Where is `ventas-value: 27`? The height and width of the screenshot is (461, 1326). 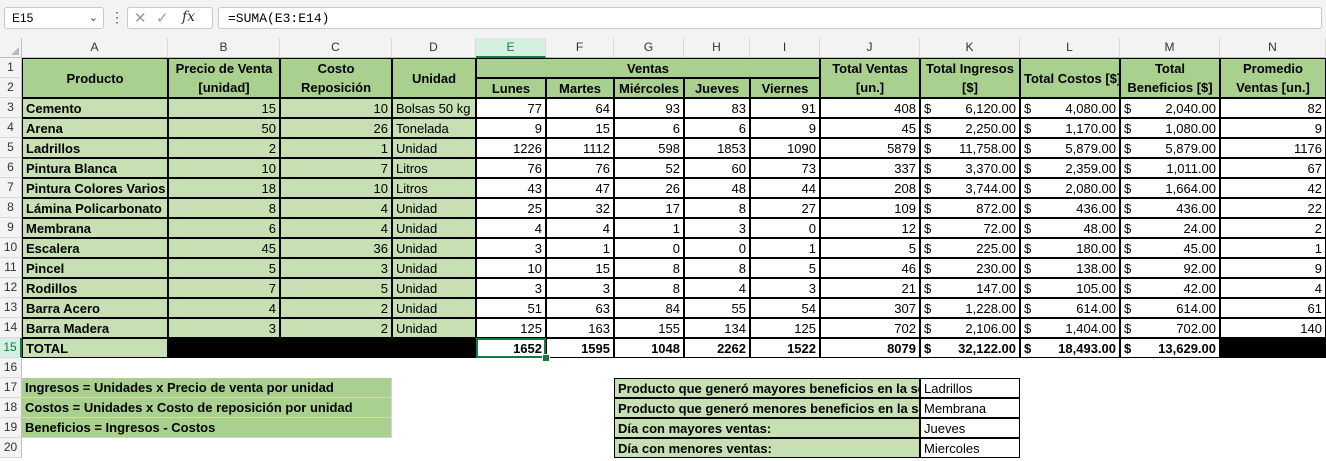
ventas-value: 27 is located at coordinates (785, 208).